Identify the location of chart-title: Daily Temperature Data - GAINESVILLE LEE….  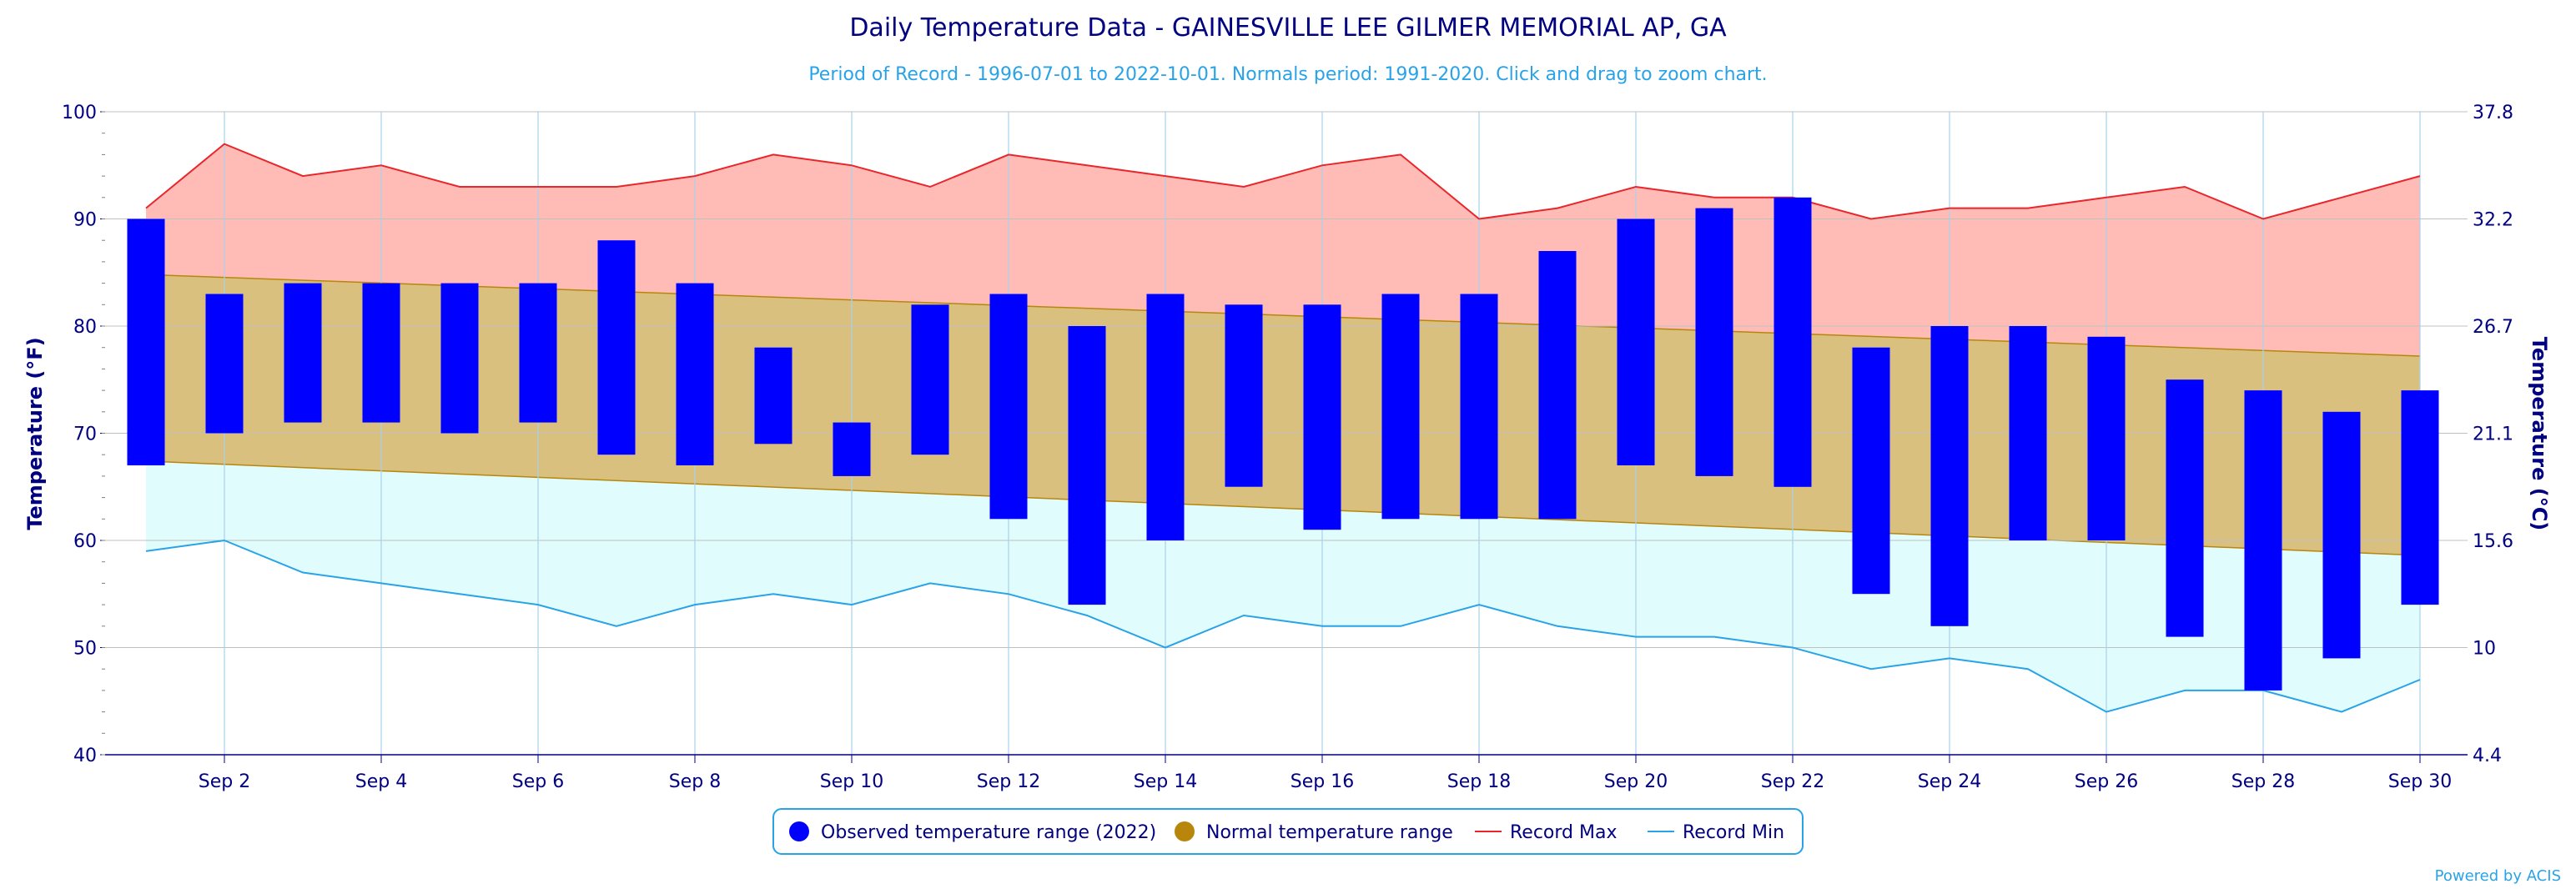
(1288, 28).